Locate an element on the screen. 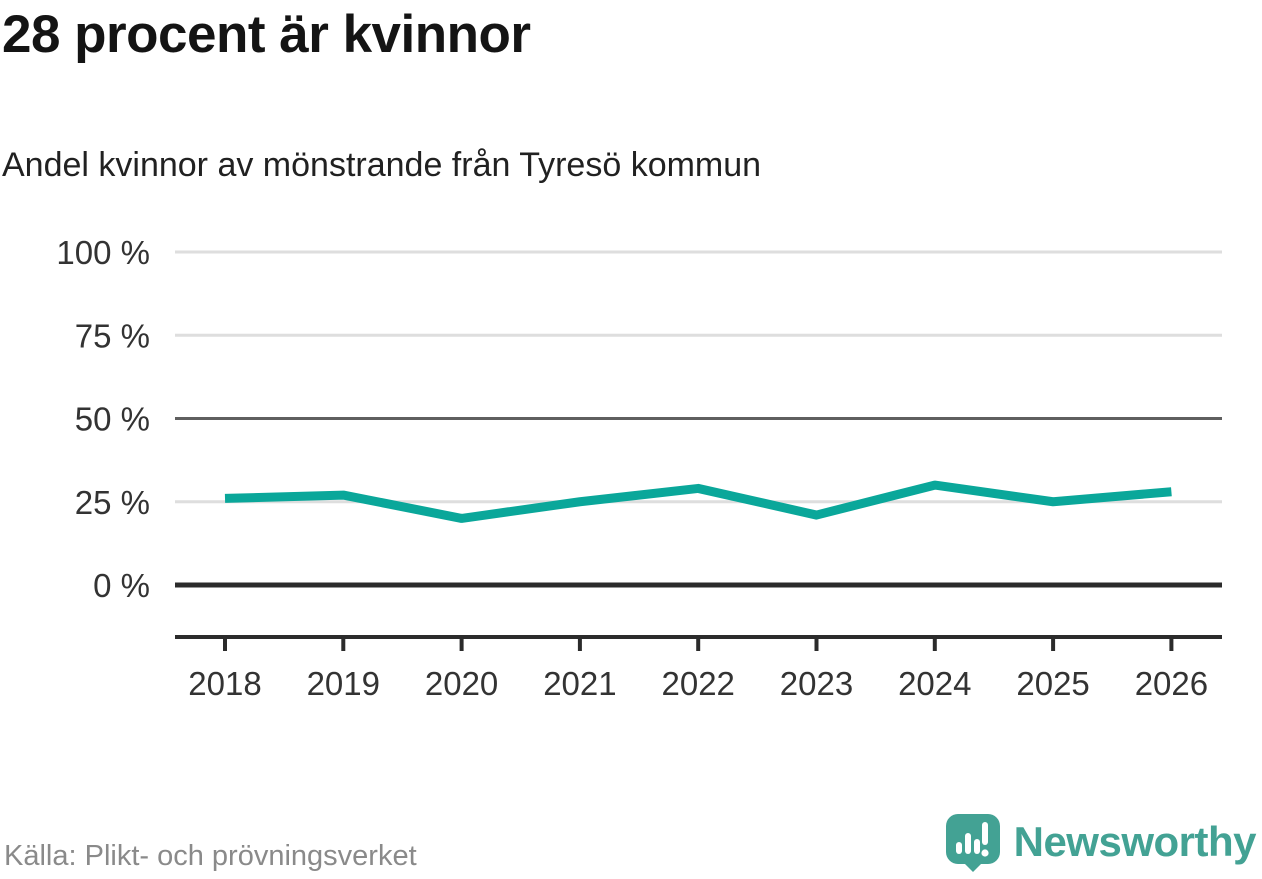 Image resolution: width=1262 pixels, height=879 pixels. y-tick-label: 0 % is located at coordinates (121, 585).